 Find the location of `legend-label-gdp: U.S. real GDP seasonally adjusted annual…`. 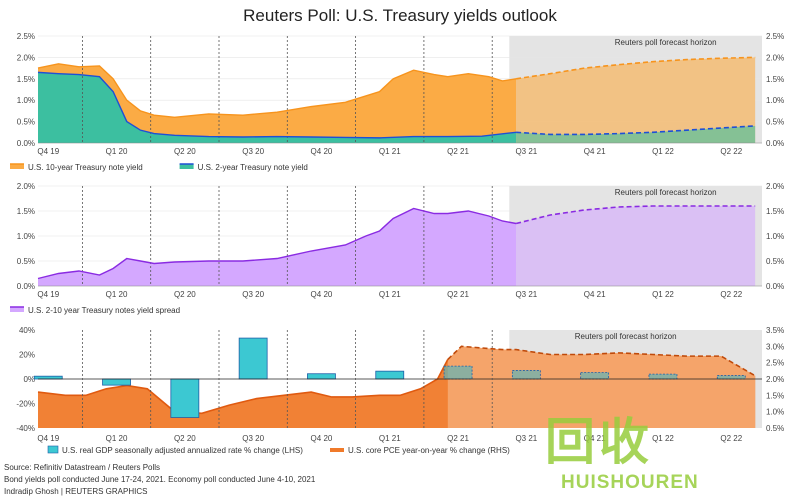

legend-label-gdp: U.S. real GDP seasonally adjusted annual… is located at coordinates (182, 450).